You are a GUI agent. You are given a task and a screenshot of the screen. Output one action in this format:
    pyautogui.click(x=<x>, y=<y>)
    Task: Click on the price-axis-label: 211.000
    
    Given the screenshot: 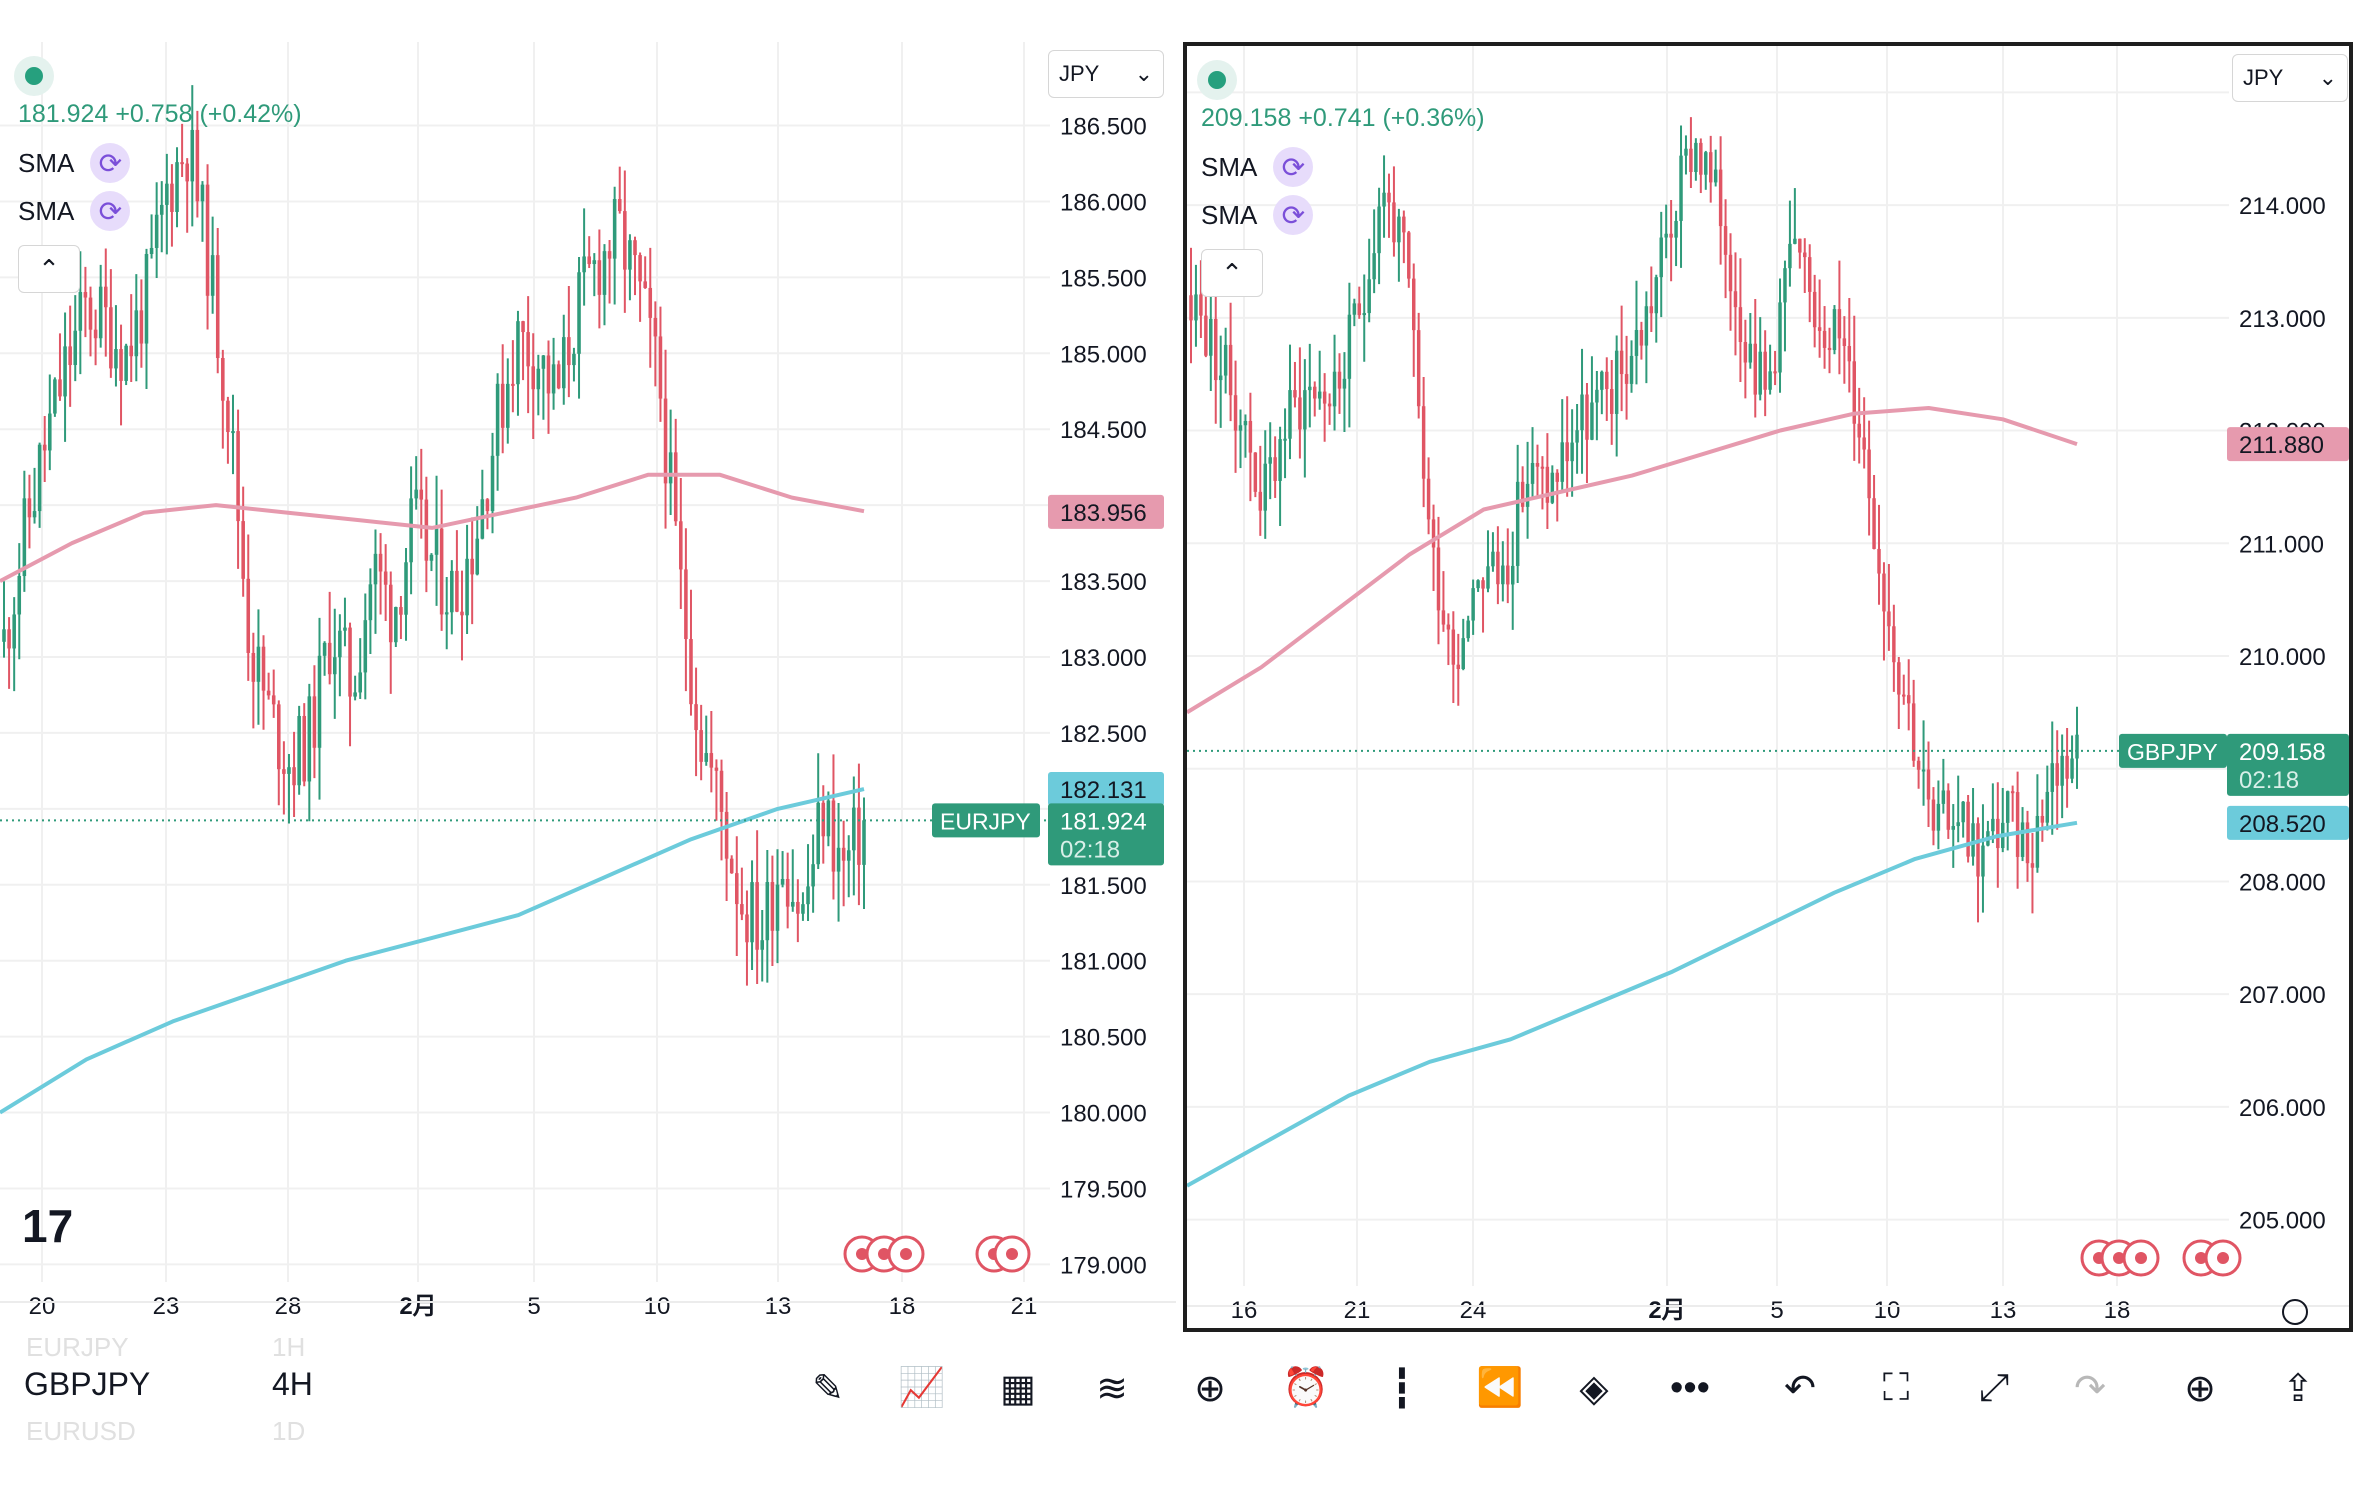 What is the action you would take?
    pyautogui.click(x=2281, y=544)
    